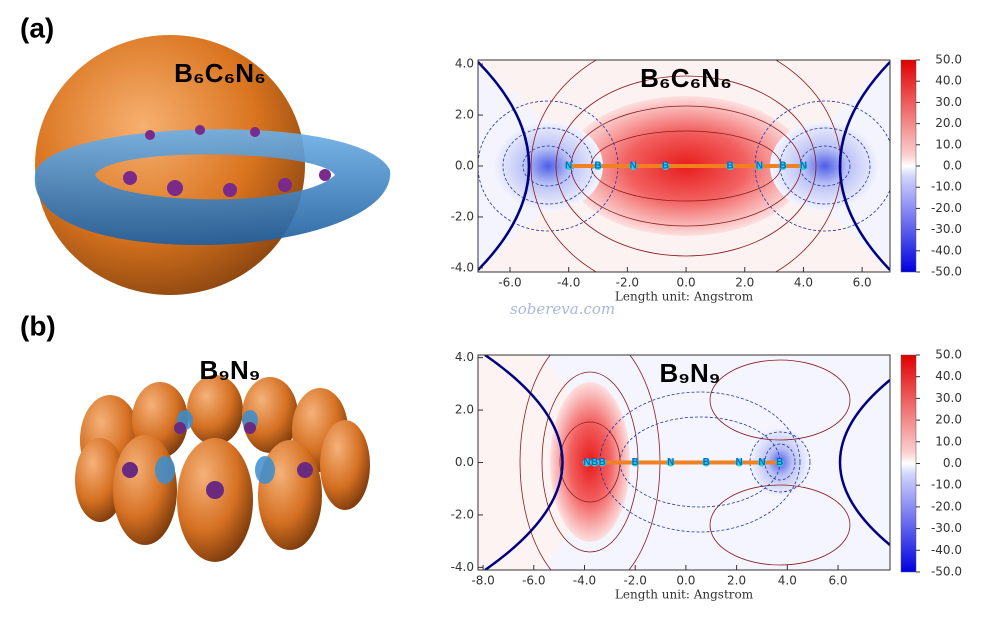 Image resolution: width=984 pixels, height=623 pixels. Describe the element at coordinates (482, 581) in the screenshot. I see `x-tick-label: -8.0` at that location.